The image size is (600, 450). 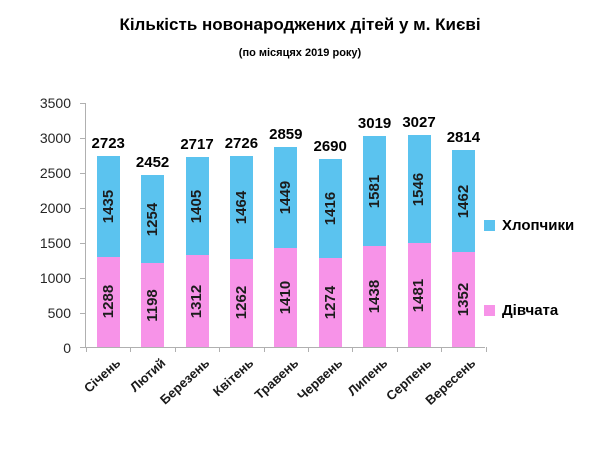 I want to click on girls-value-label: 1410, so click(x=286, y=297).